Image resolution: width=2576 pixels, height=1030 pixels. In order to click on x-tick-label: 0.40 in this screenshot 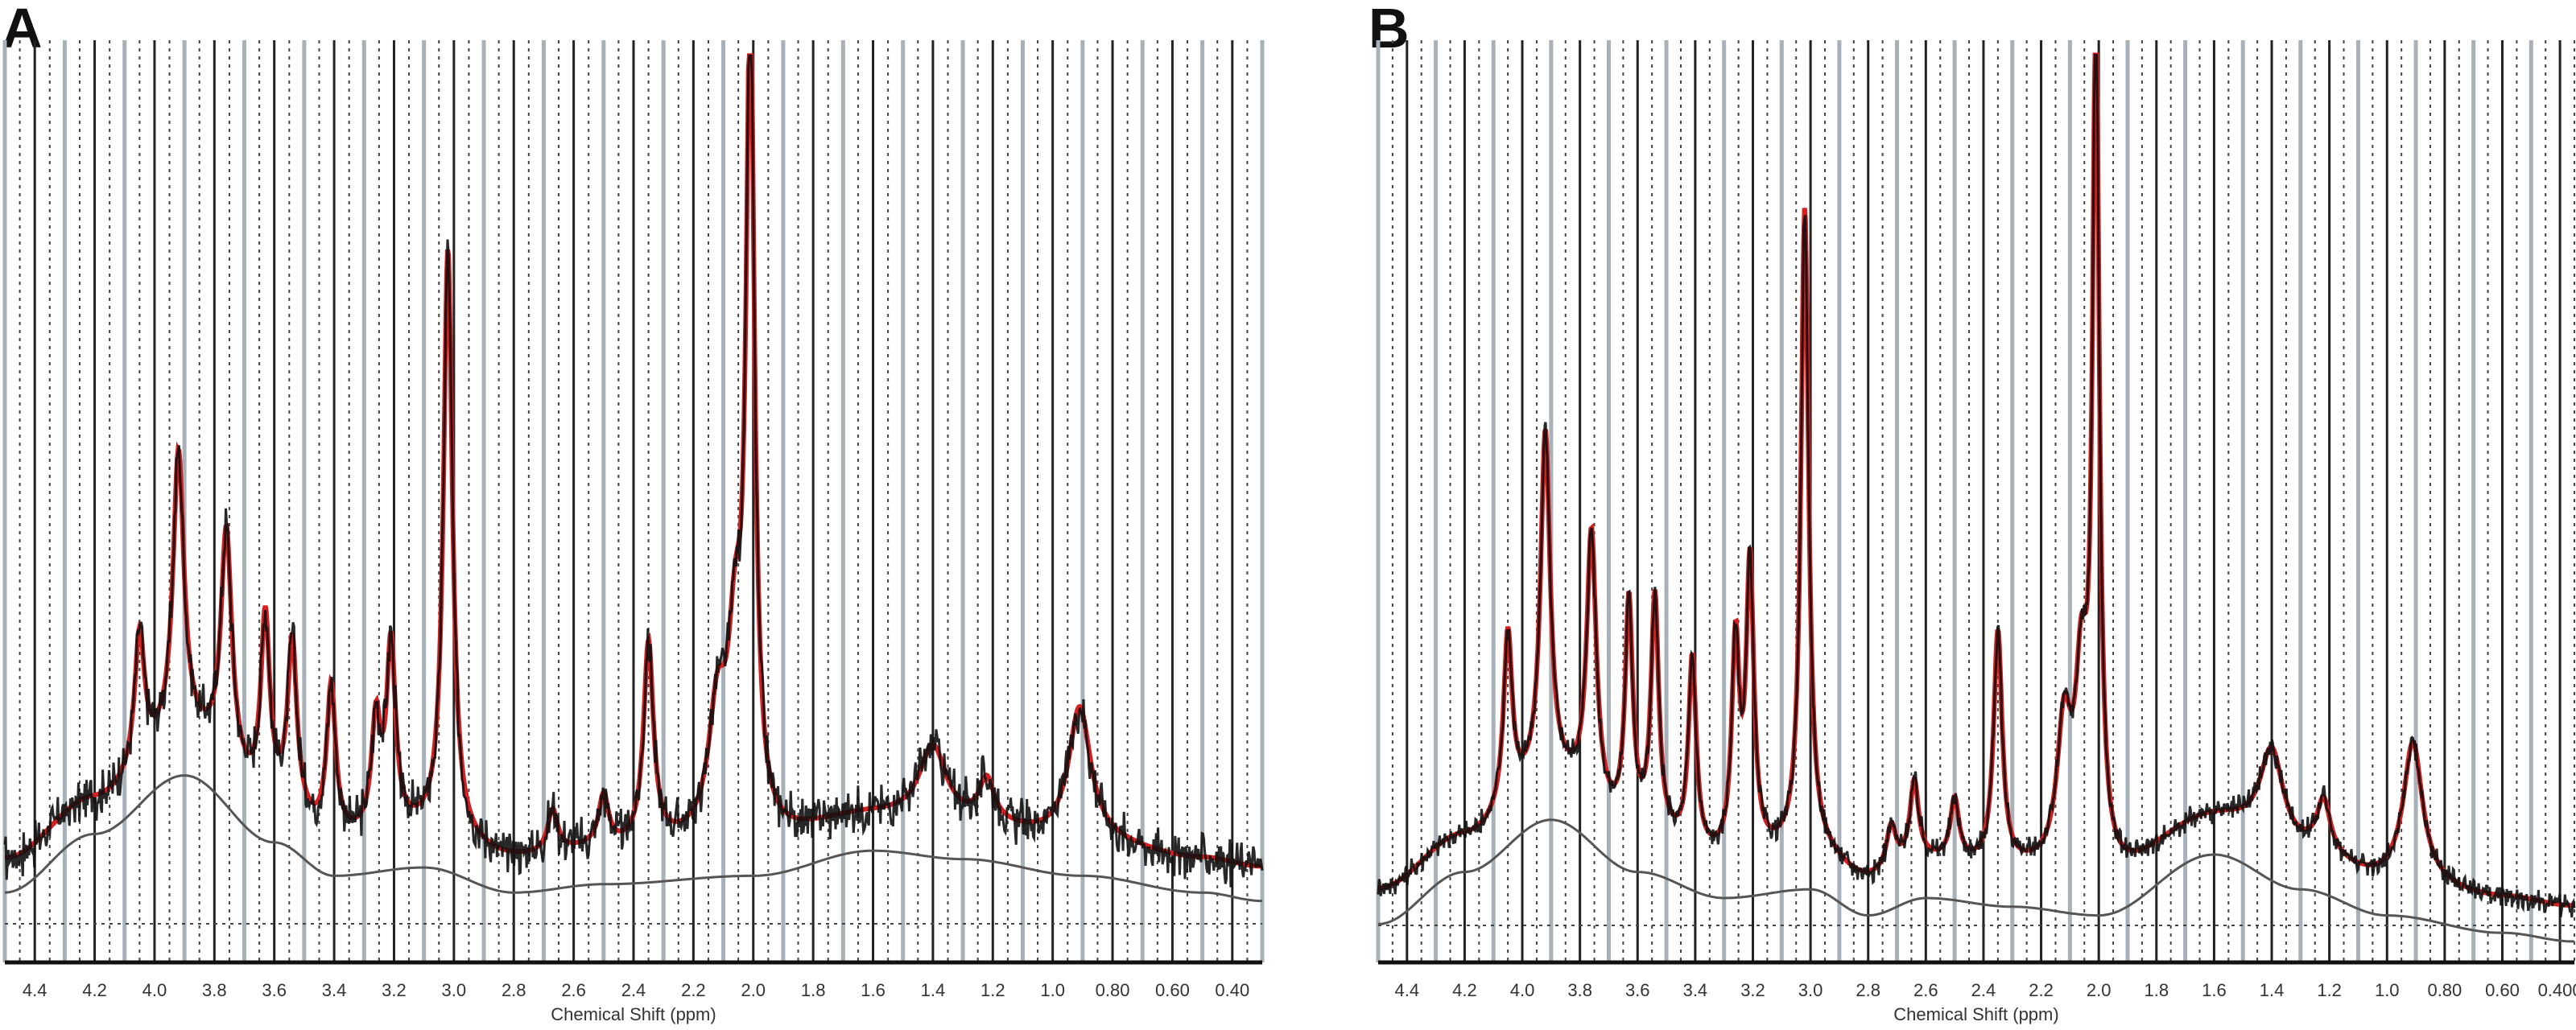, I will do `click(1232, 990)`.